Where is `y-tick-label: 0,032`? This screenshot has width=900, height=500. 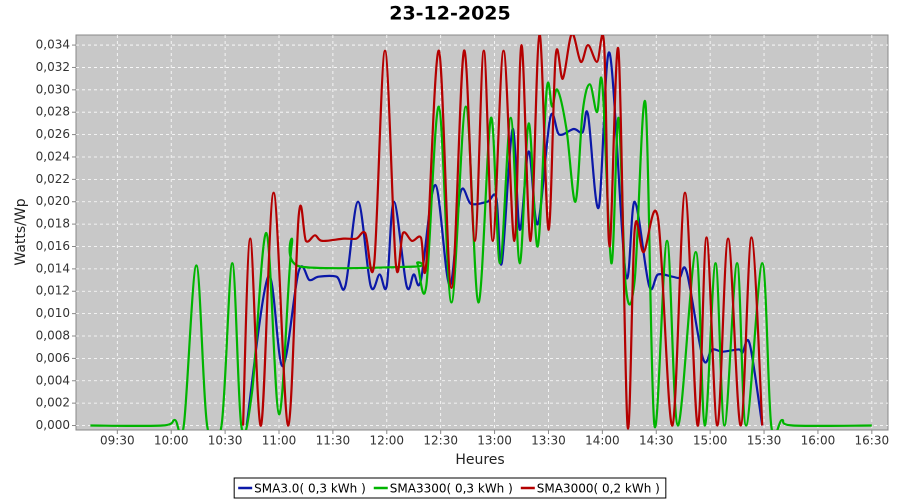 y-tick-label: 0,032 is located at coordinates (53, 67).